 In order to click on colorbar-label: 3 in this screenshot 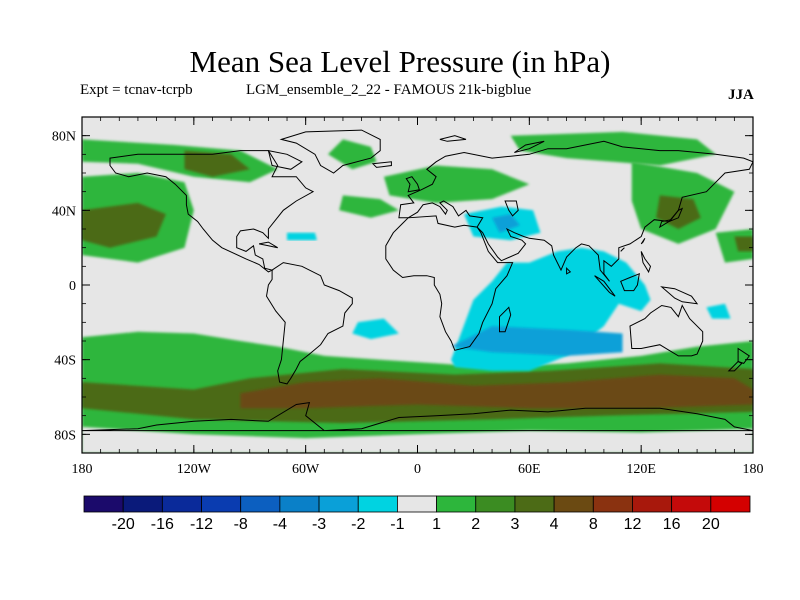, I will do `click(514, 524)`.